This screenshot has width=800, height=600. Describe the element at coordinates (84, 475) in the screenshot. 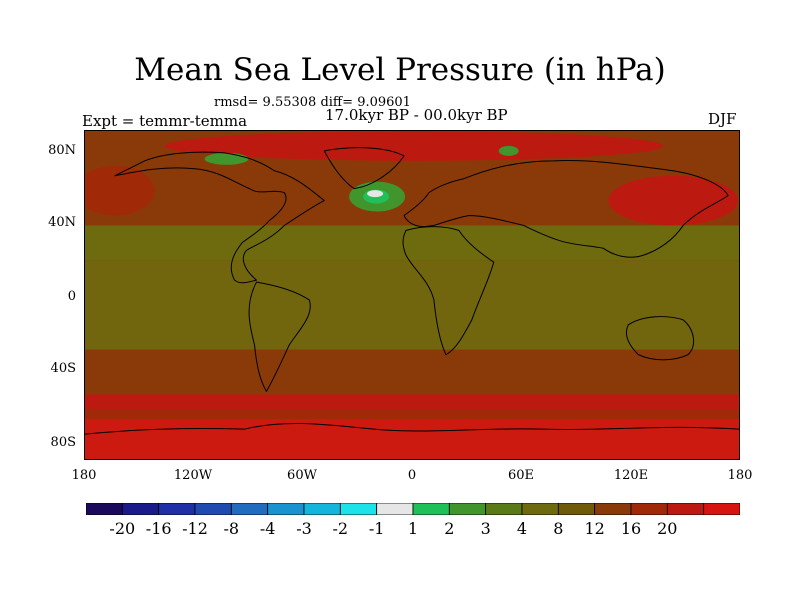

I see `x-tick-label-180-west: 180` at that location.